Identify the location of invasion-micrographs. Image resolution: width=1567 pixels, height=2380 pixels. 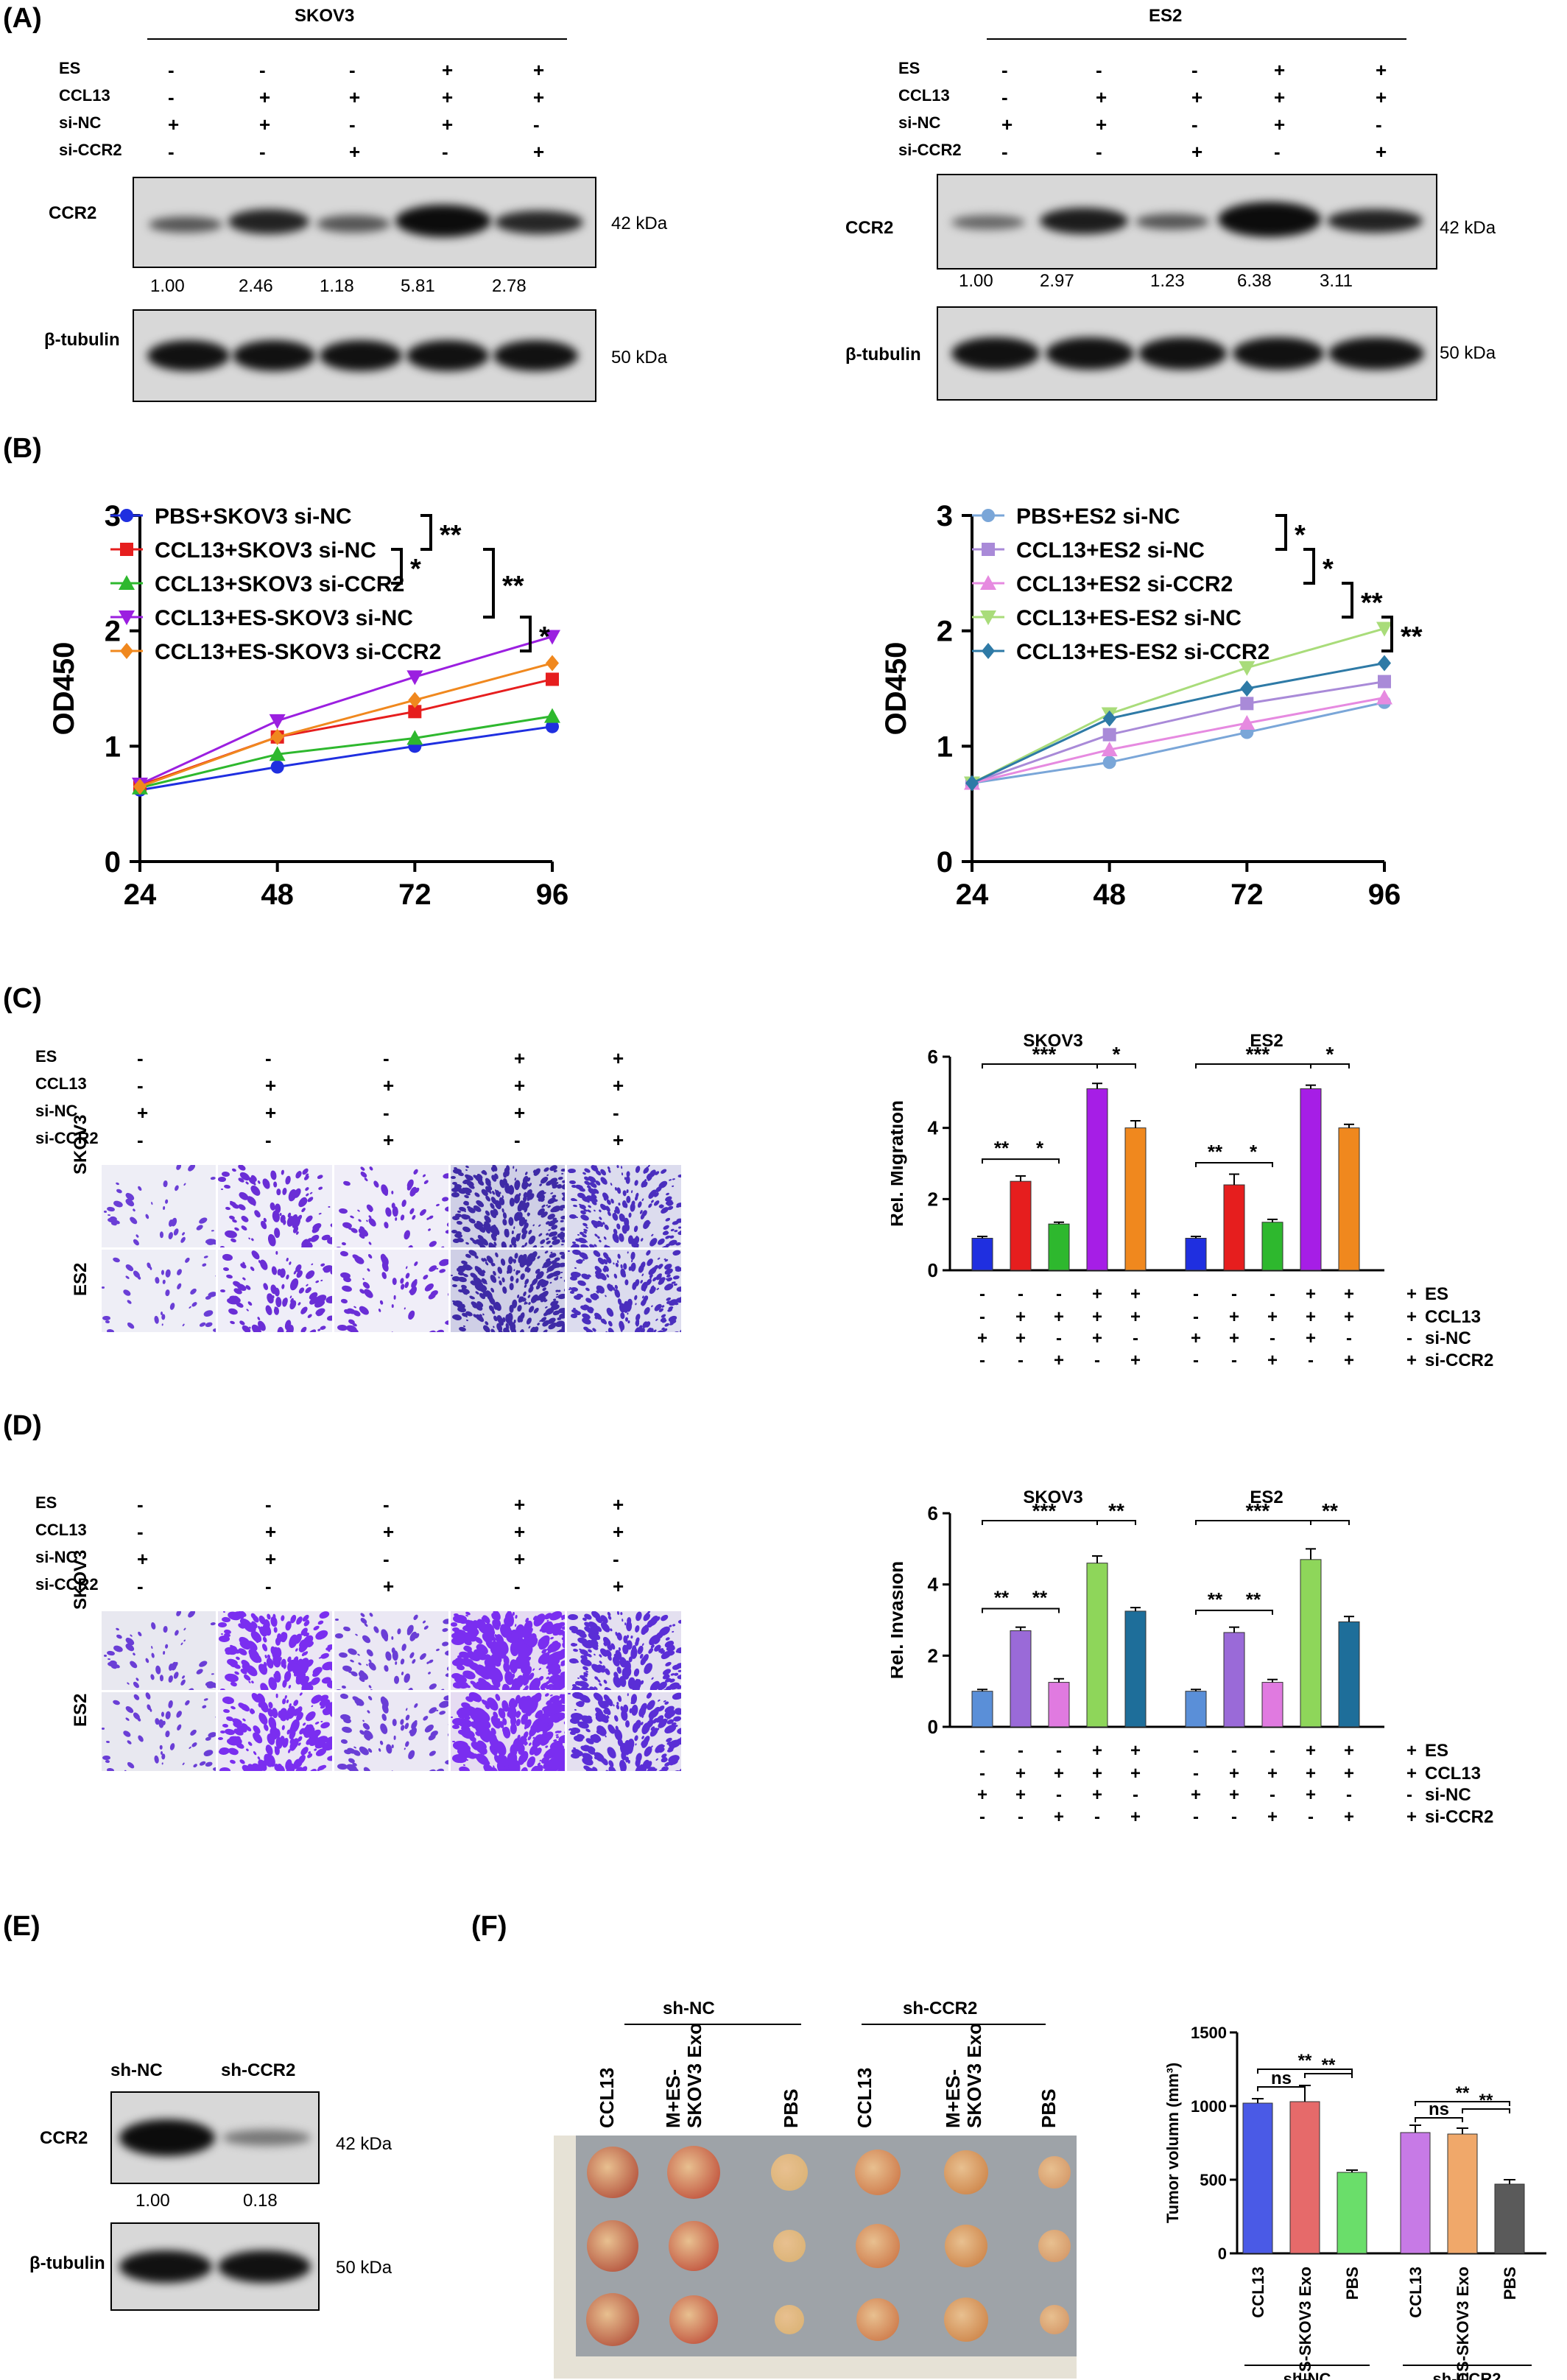
(396, 1693).